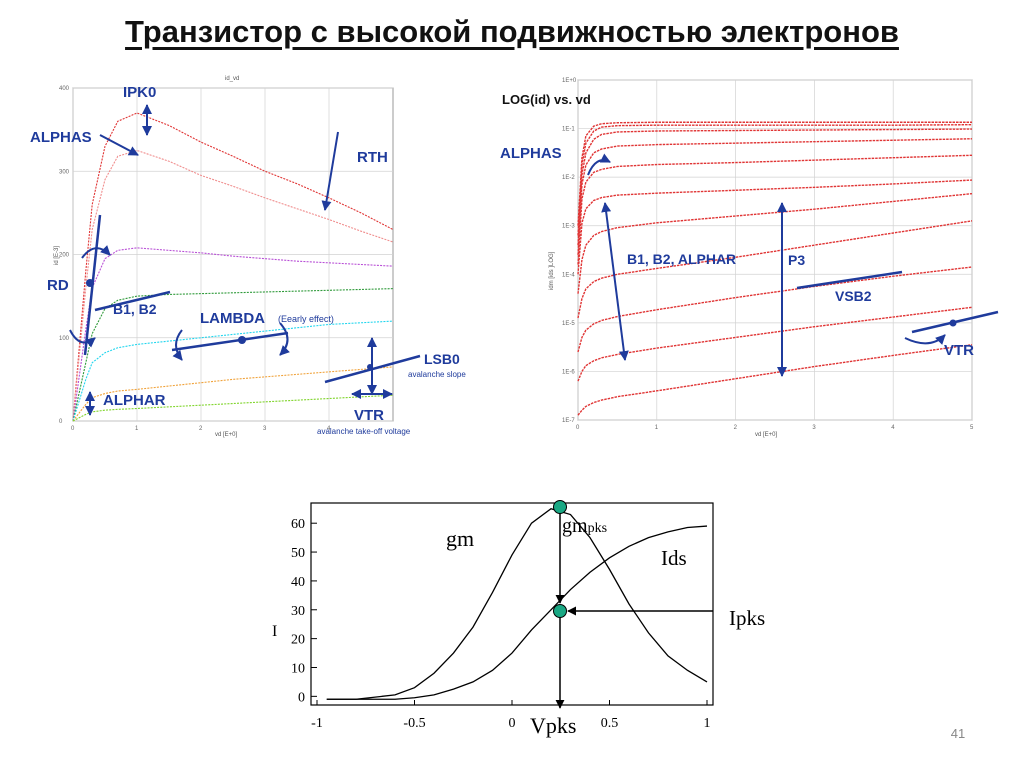 This screenshot has width=1024, height=767. I want to click on left-header: id_vd, so click(232, 79).